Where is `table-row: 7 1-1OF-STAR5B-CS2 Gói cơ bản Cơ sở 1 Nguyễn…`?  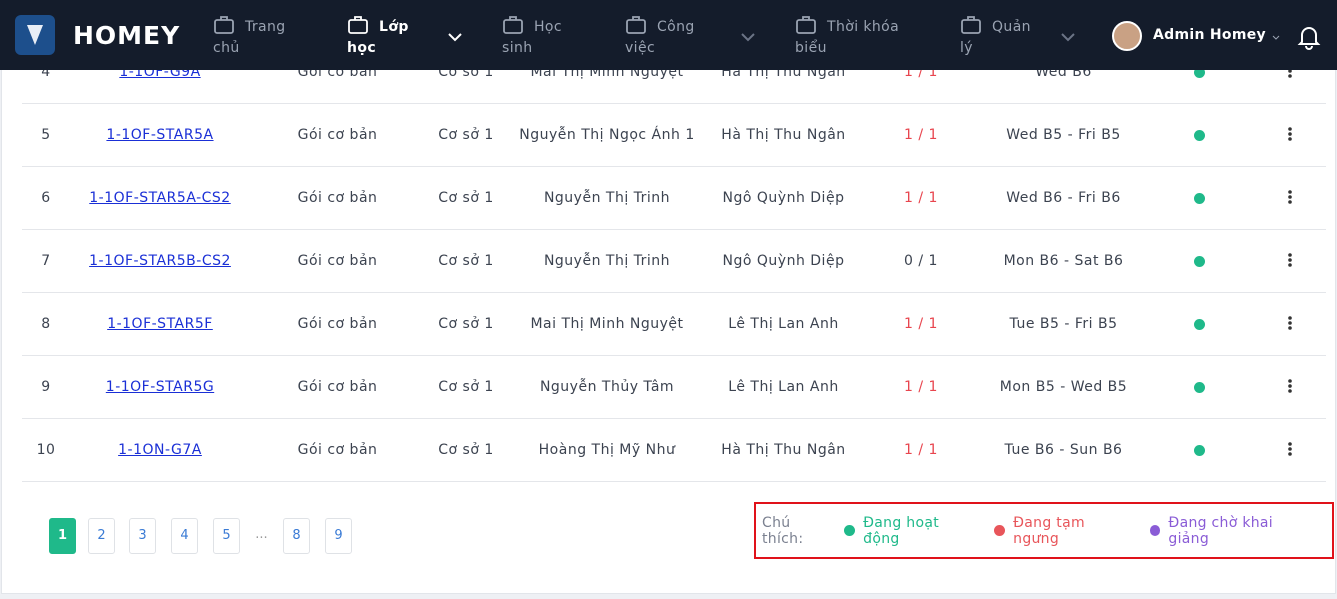 table-row: 7 1-1OF-STAR5B-CS2 Gói cơ bản Cơ sở 1 Nguyễn… is located at coordinates (674, 261).